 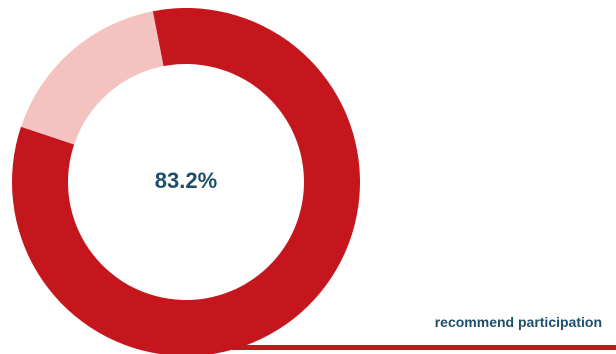 I want to click on center-percentage-label: 83.2%, so click(x=186, y=180).